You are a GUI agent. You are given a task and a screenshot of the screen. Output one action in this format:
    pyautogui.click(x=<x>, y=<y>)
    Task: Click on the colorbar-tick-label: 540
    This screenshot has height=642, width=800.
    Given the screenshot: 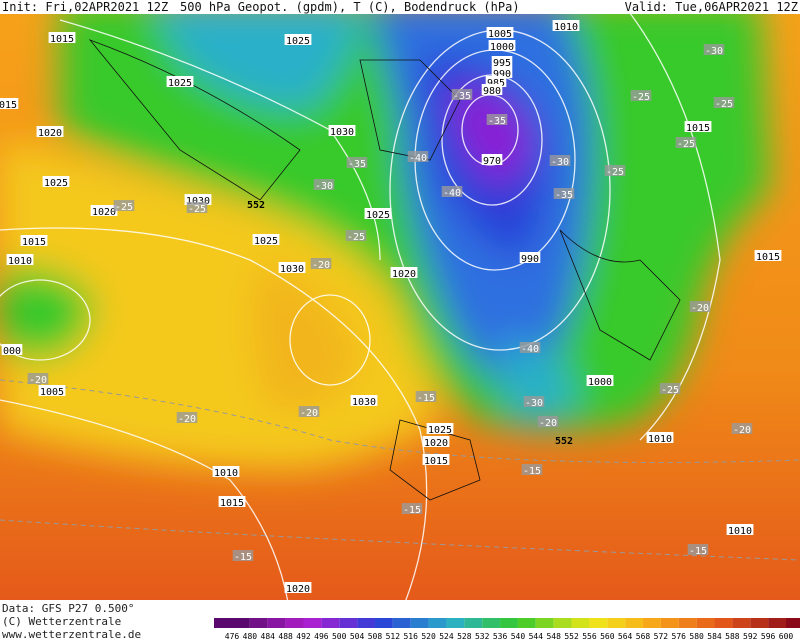 What is the action you would take?
    pyautogui.click(x=518, y=636)
    